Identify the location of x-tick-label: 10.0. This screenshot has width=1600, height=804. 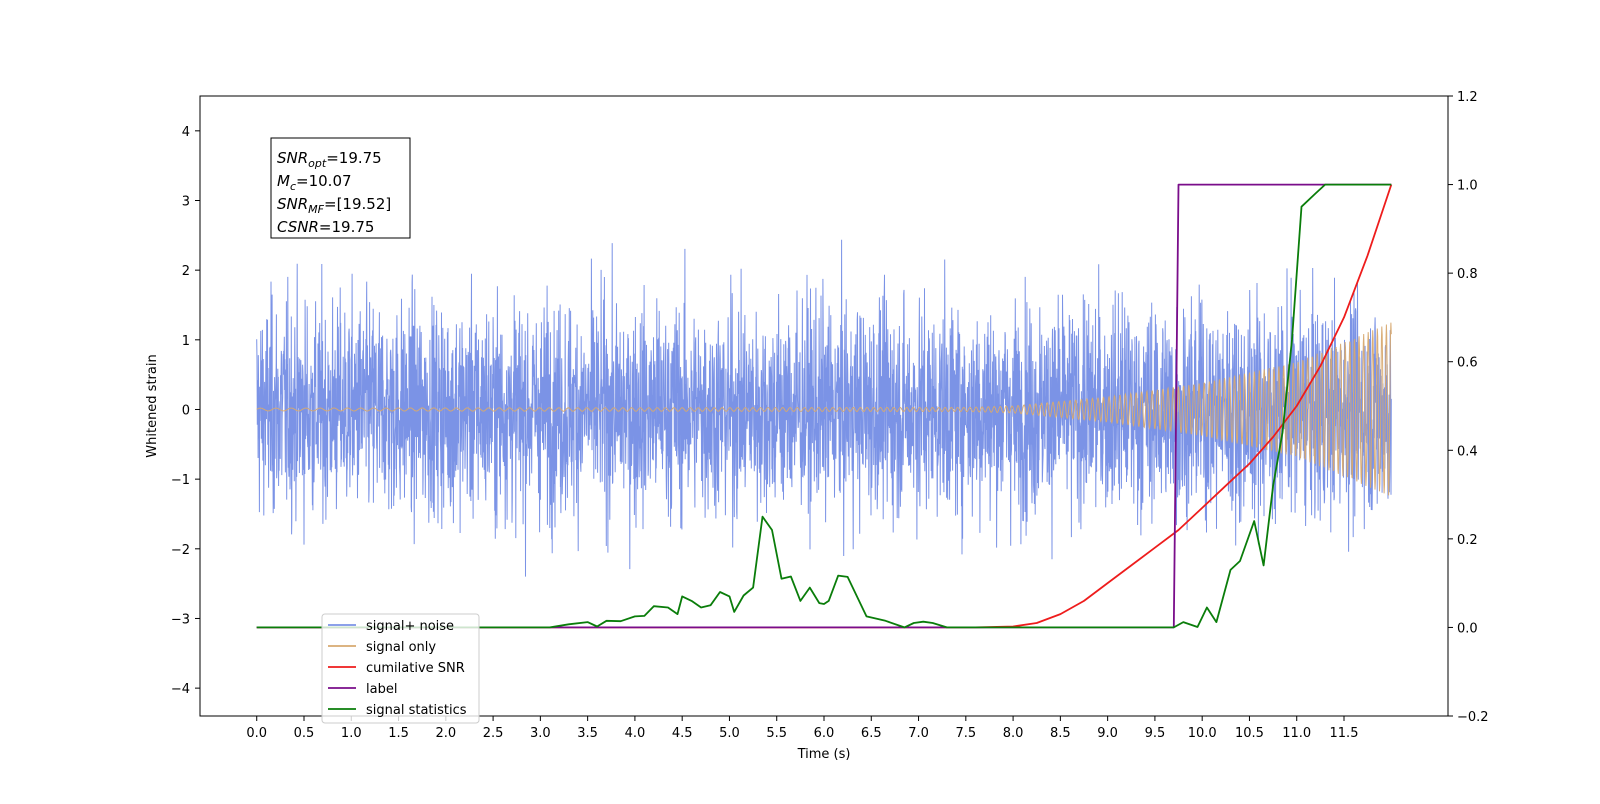
(1202, 733).